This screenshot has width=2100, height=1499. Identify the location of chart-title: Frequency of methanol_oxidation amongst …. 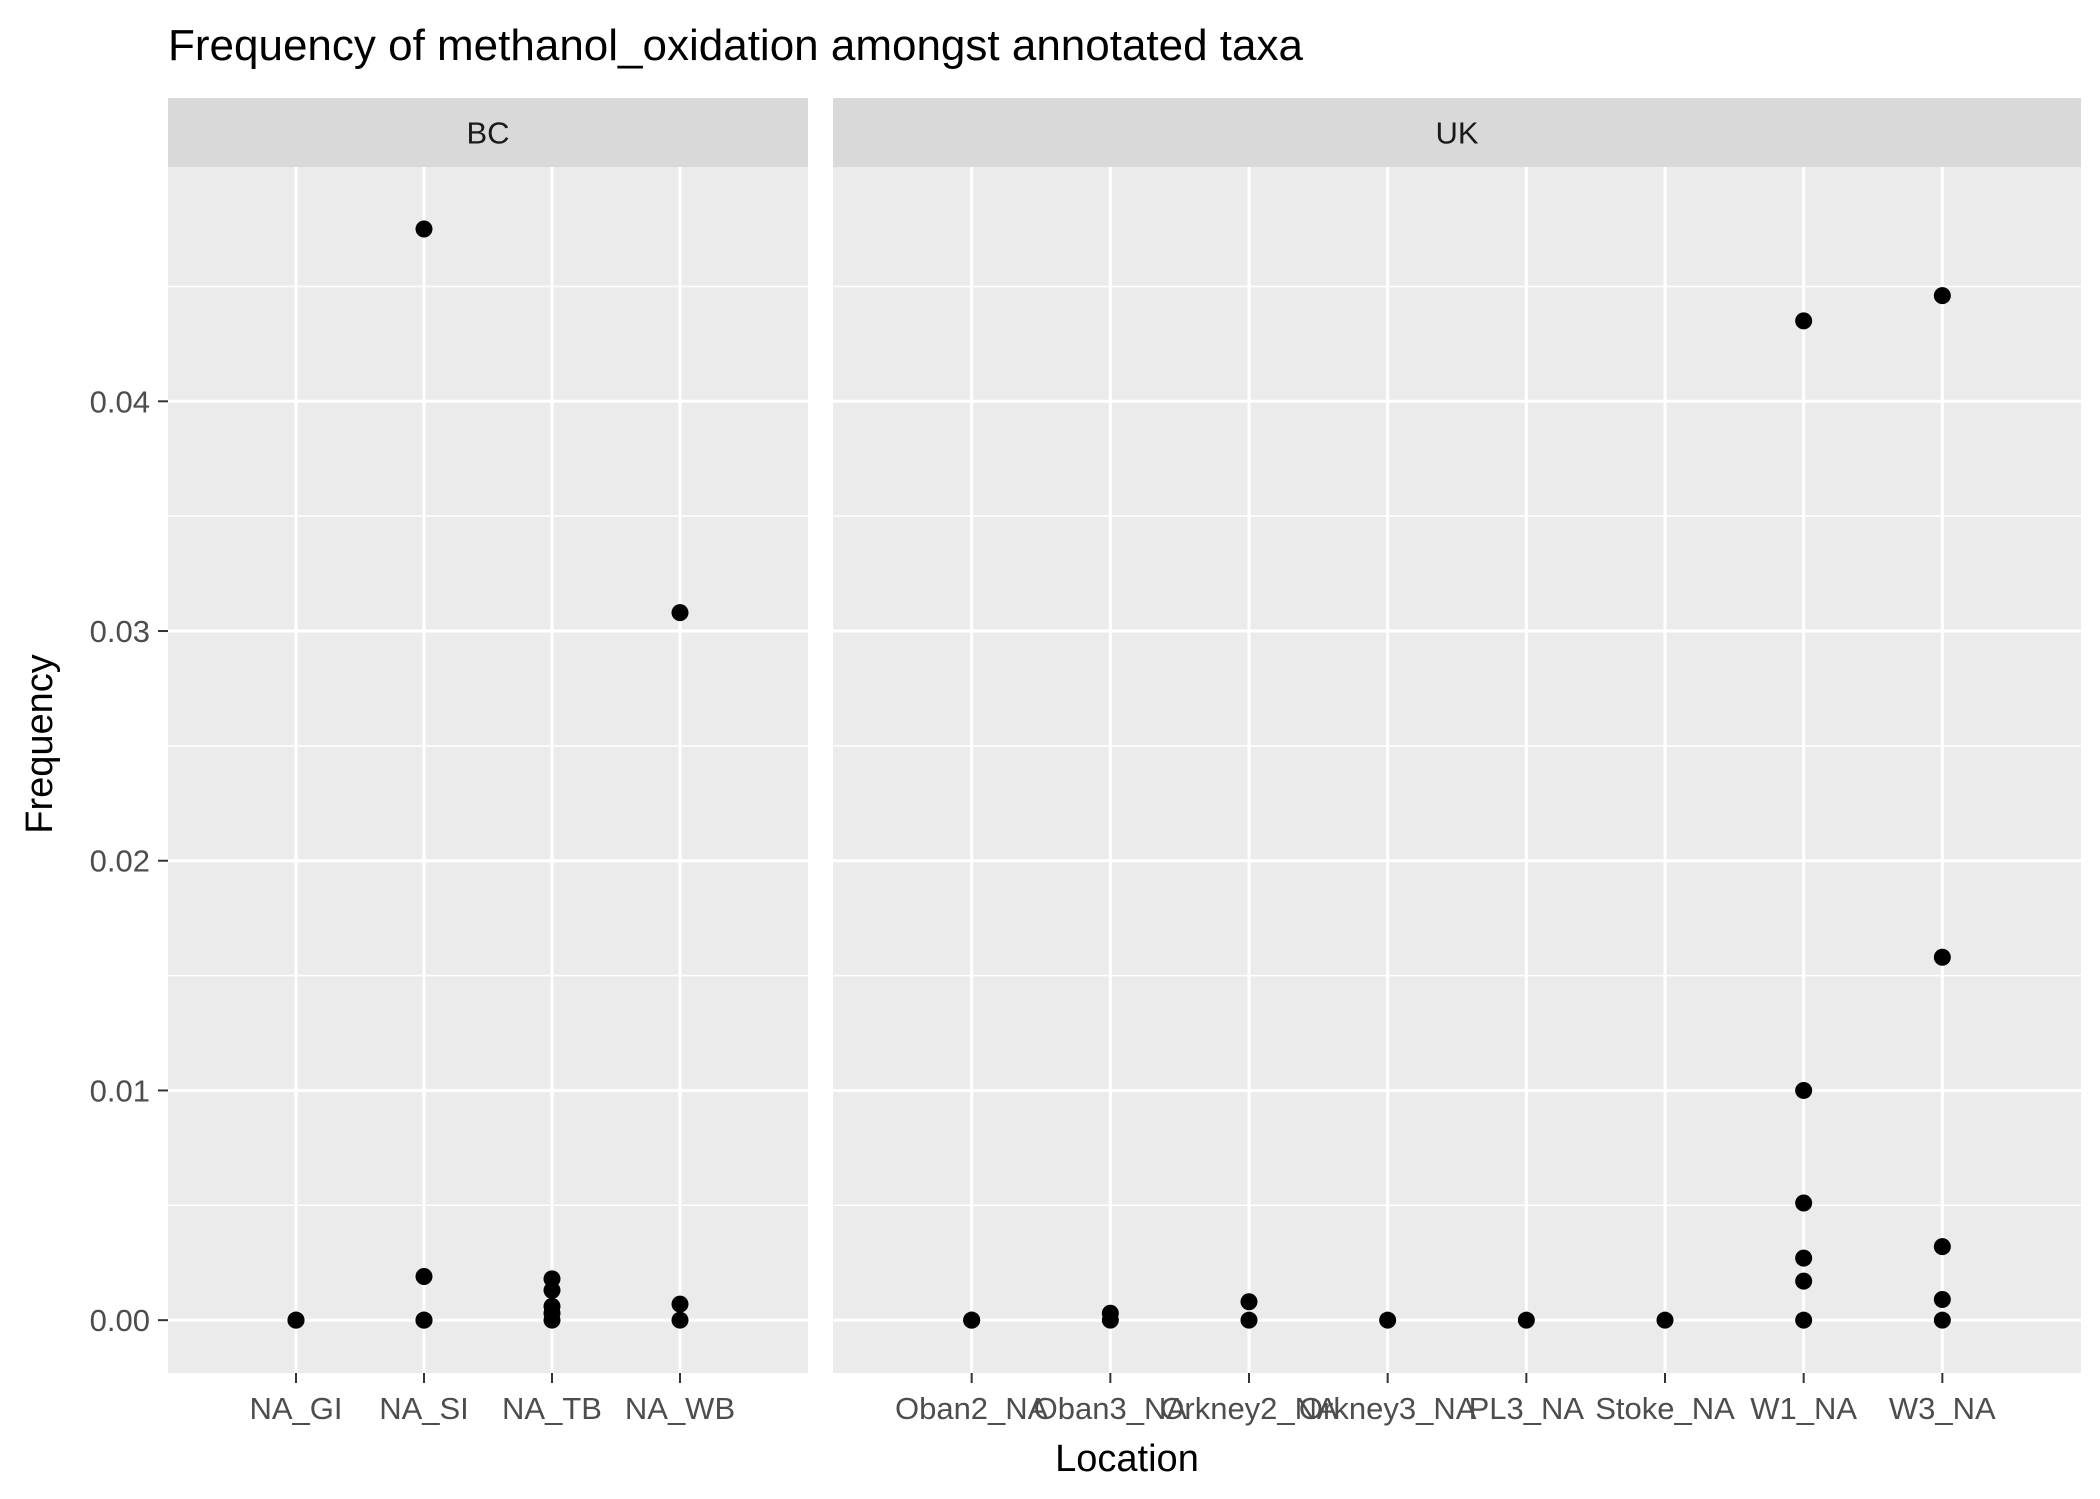
(736, 45).